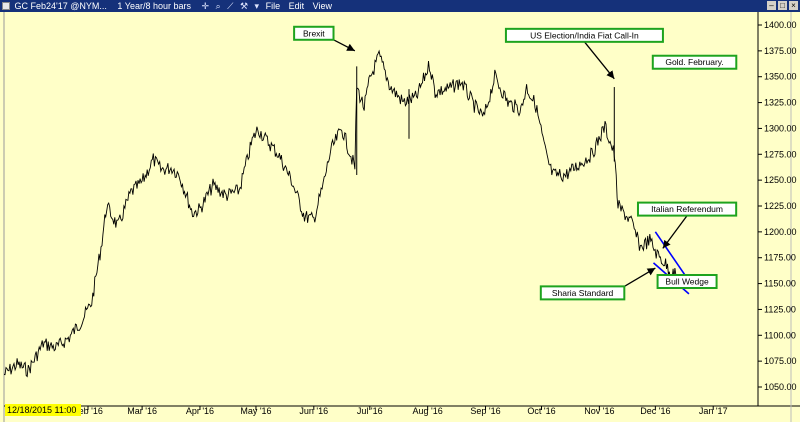 The height and width of the screenshot is (422, 800). I want to click on zoom-icon: ⌕, so click(218, 6).